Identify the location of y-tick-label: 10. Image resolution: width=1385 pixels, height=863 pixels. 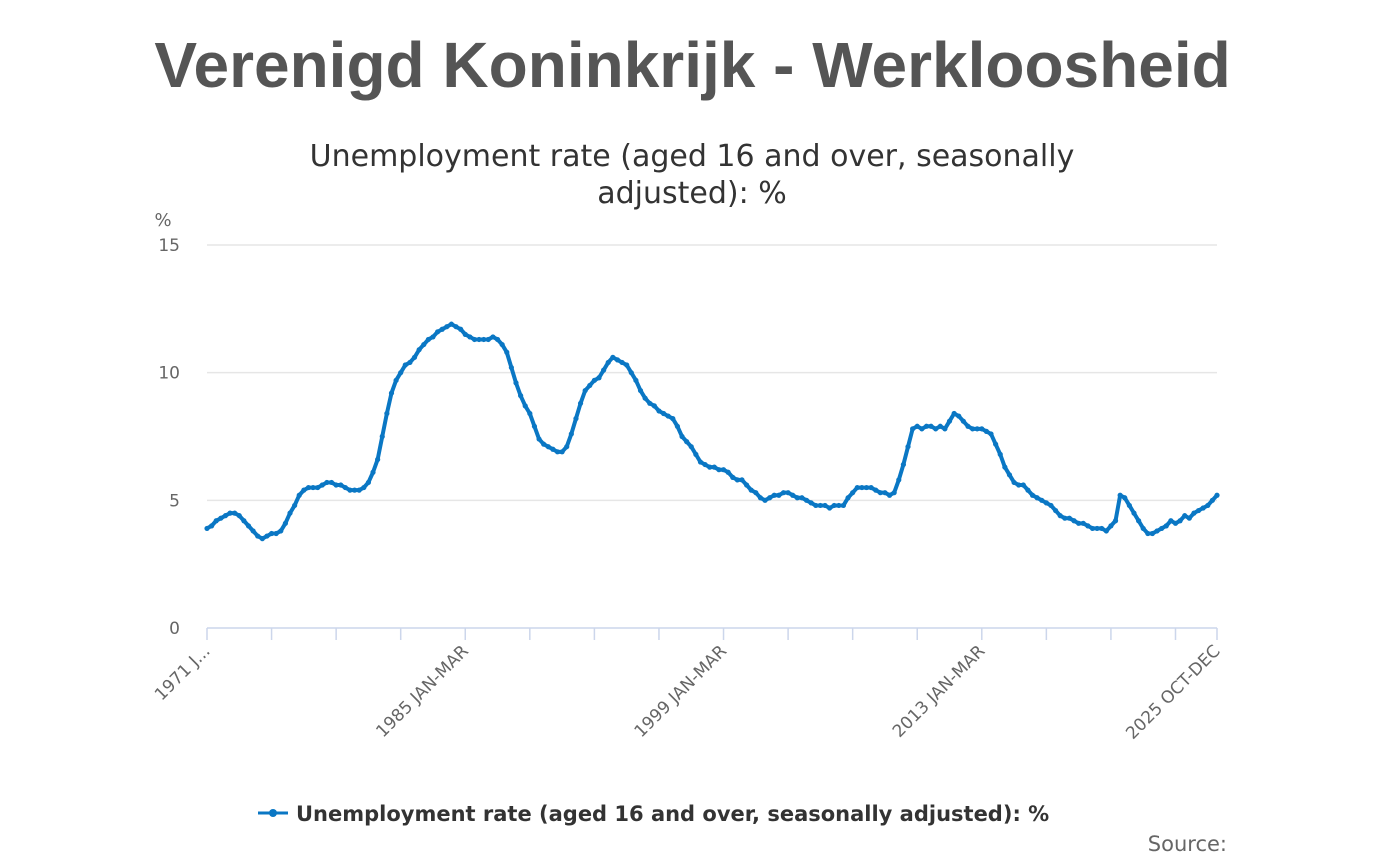
(169, 374).